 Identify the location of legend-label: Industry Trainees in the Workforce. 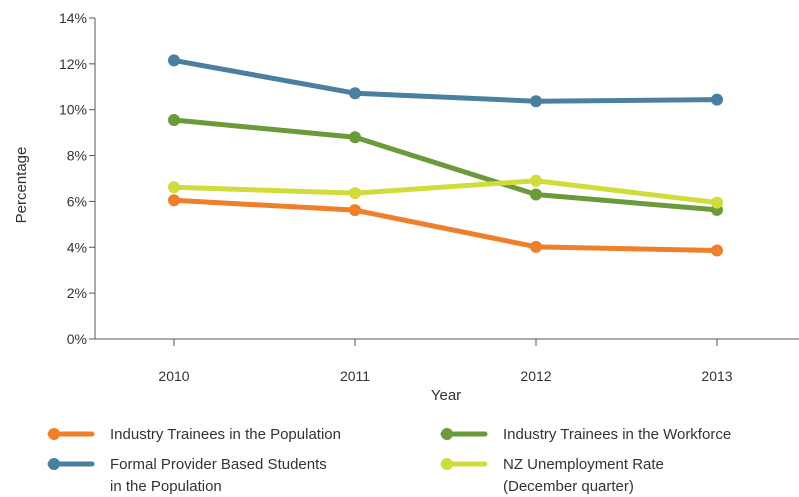
(617, 434).